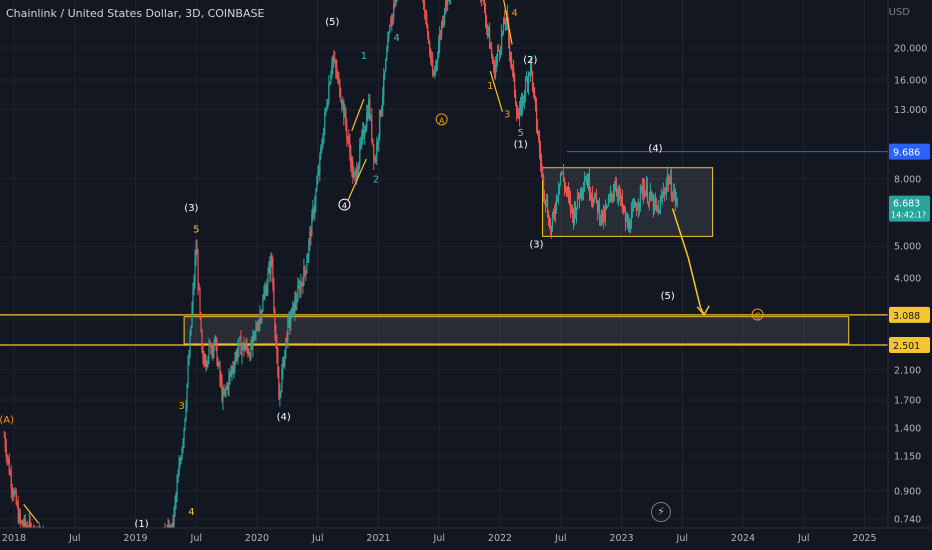 Image resolution: width=932 pixels, height=550 pixels. Describe the element at coordinates (682, 538) in the screenshot. I see `x-tick-label: Jul` at that location.